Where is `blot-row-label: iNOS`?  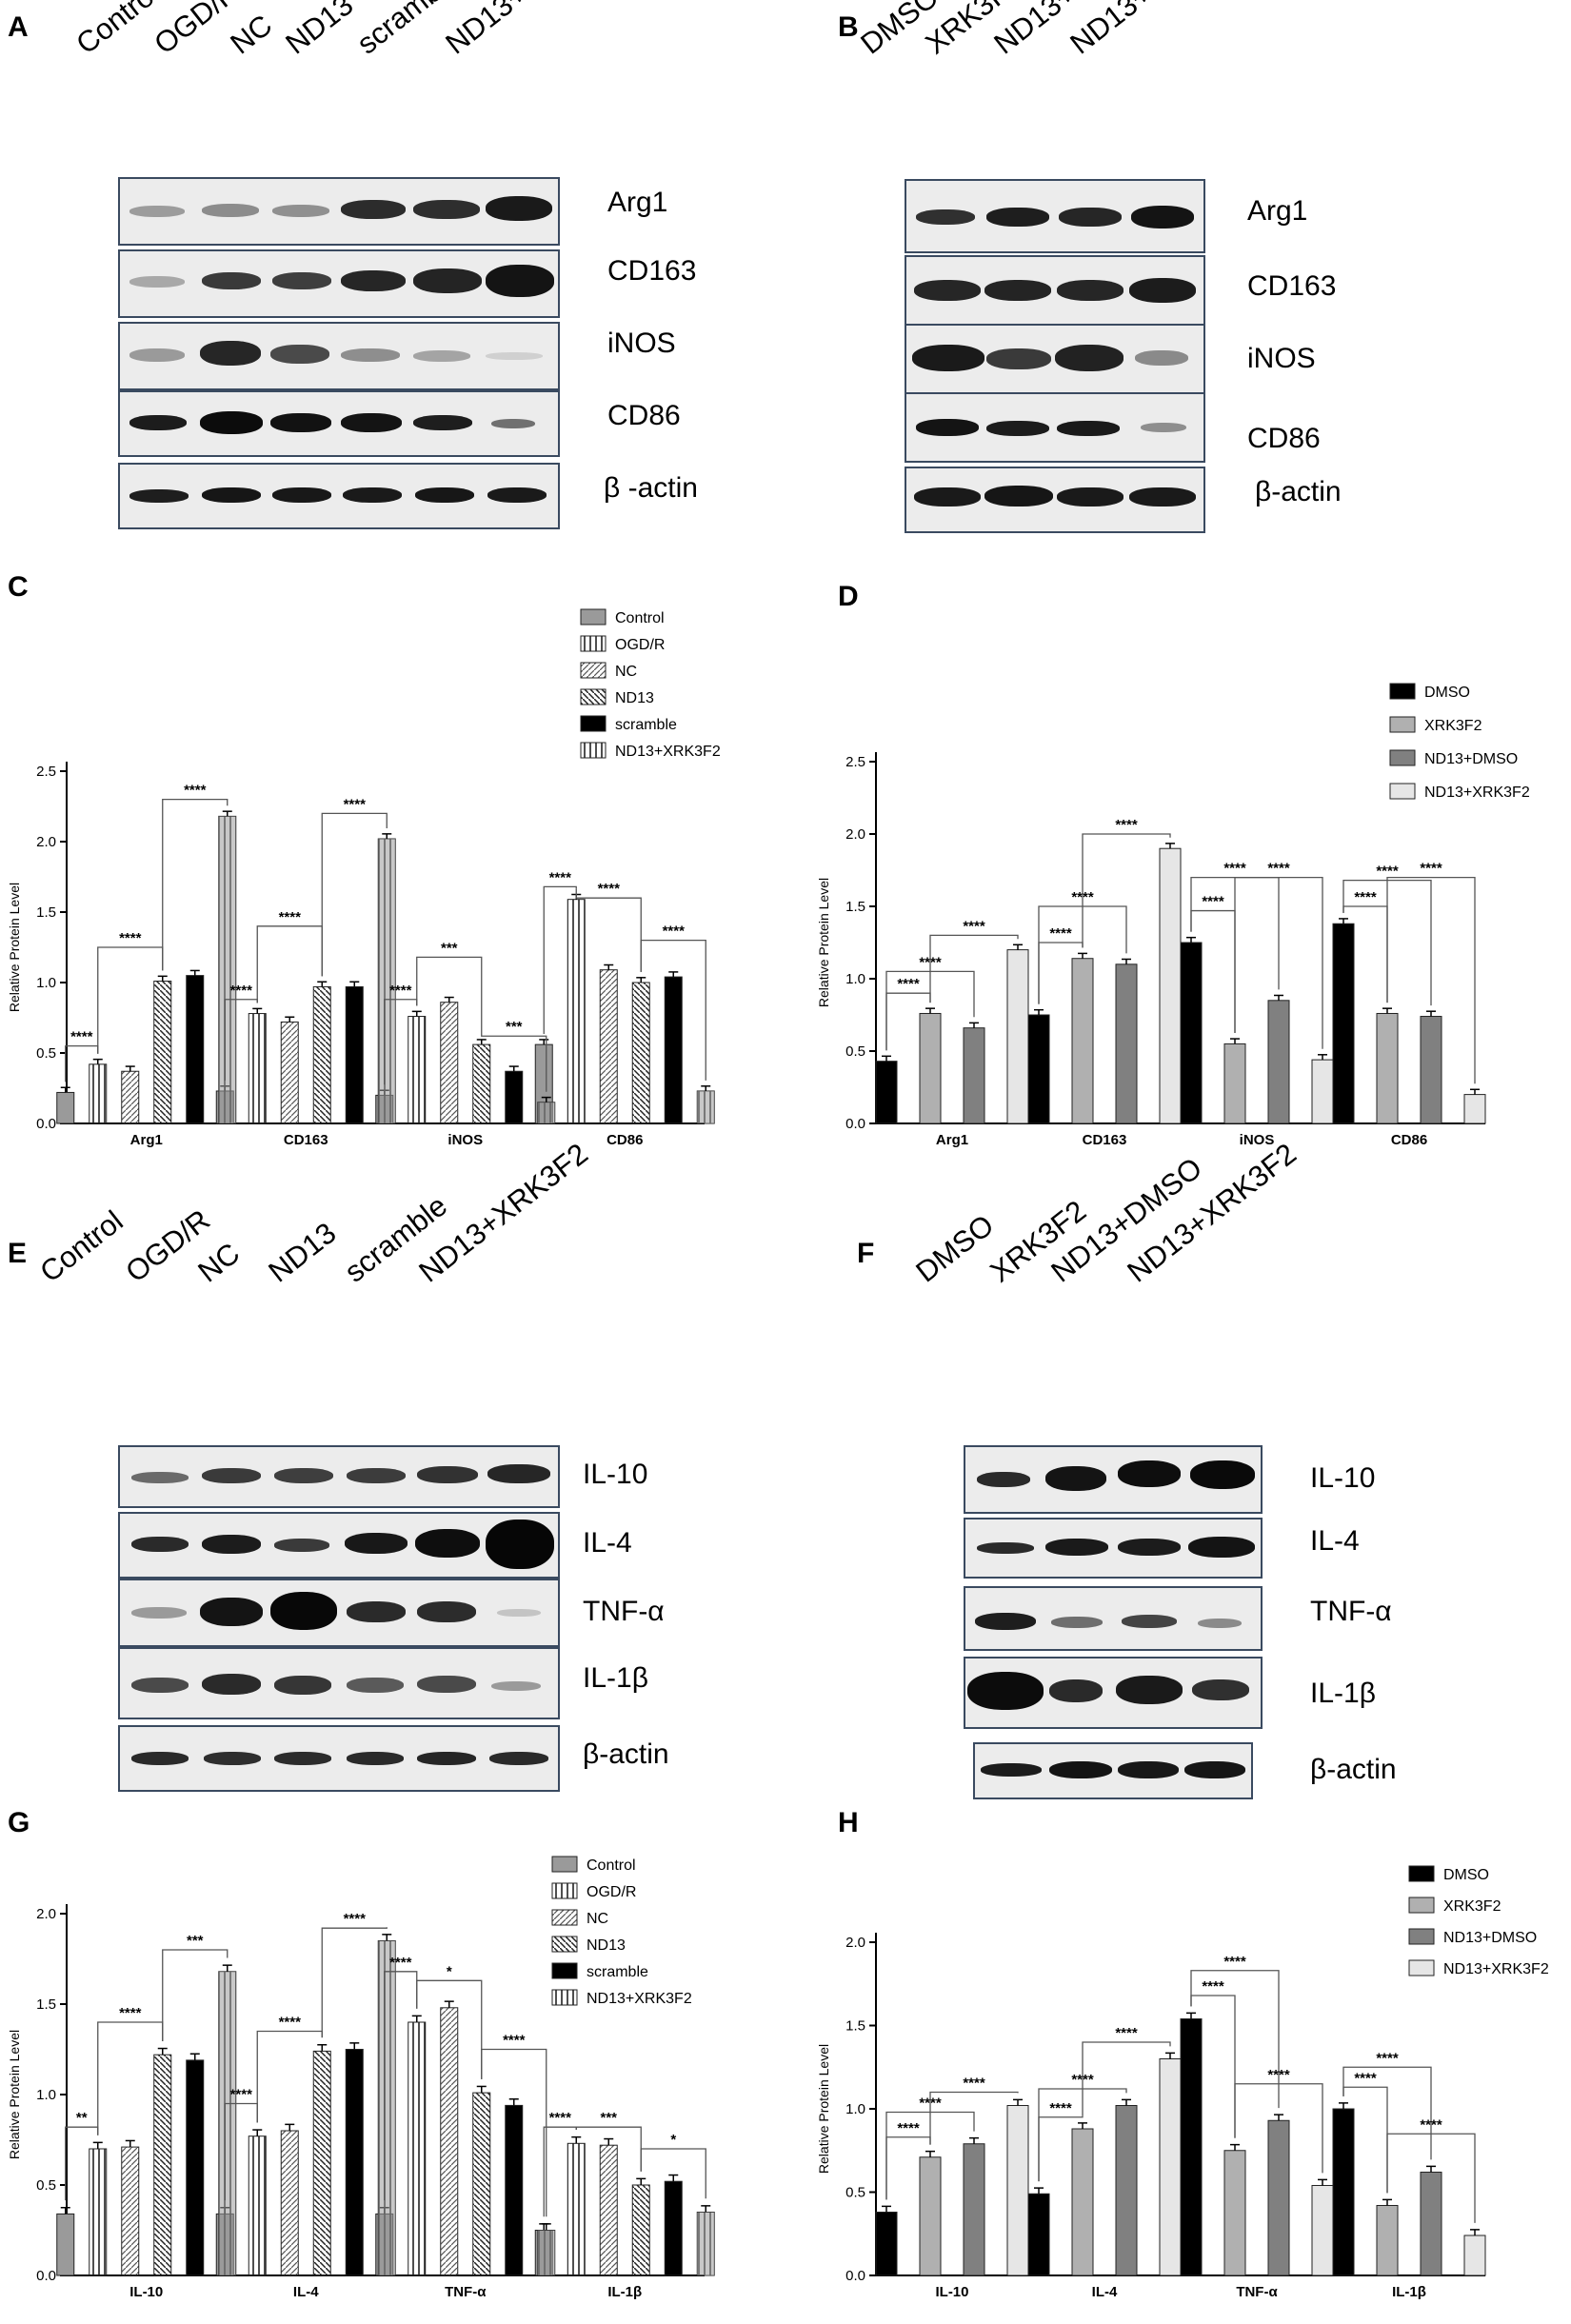
blot-row-label: iNOS is located at coordinates (641, 343).